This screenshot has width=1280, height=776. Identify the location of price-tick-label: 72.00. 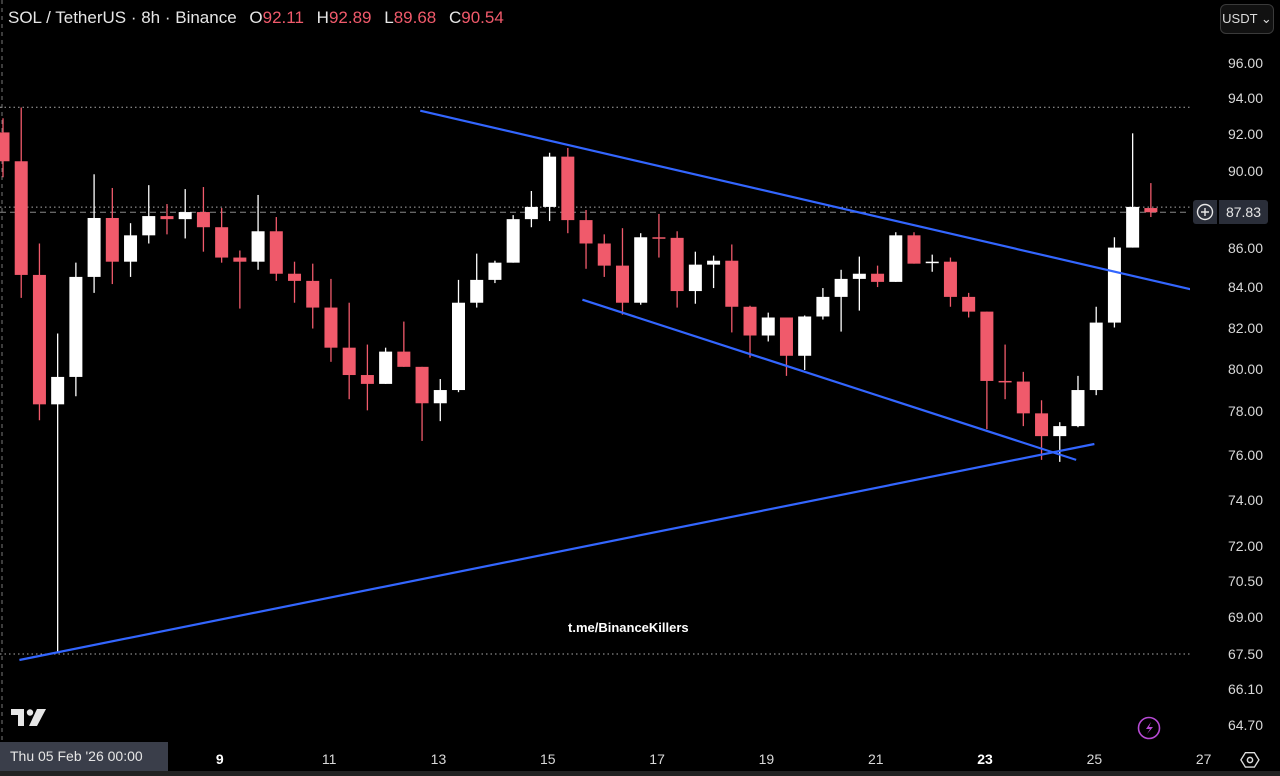
(1245, 545).